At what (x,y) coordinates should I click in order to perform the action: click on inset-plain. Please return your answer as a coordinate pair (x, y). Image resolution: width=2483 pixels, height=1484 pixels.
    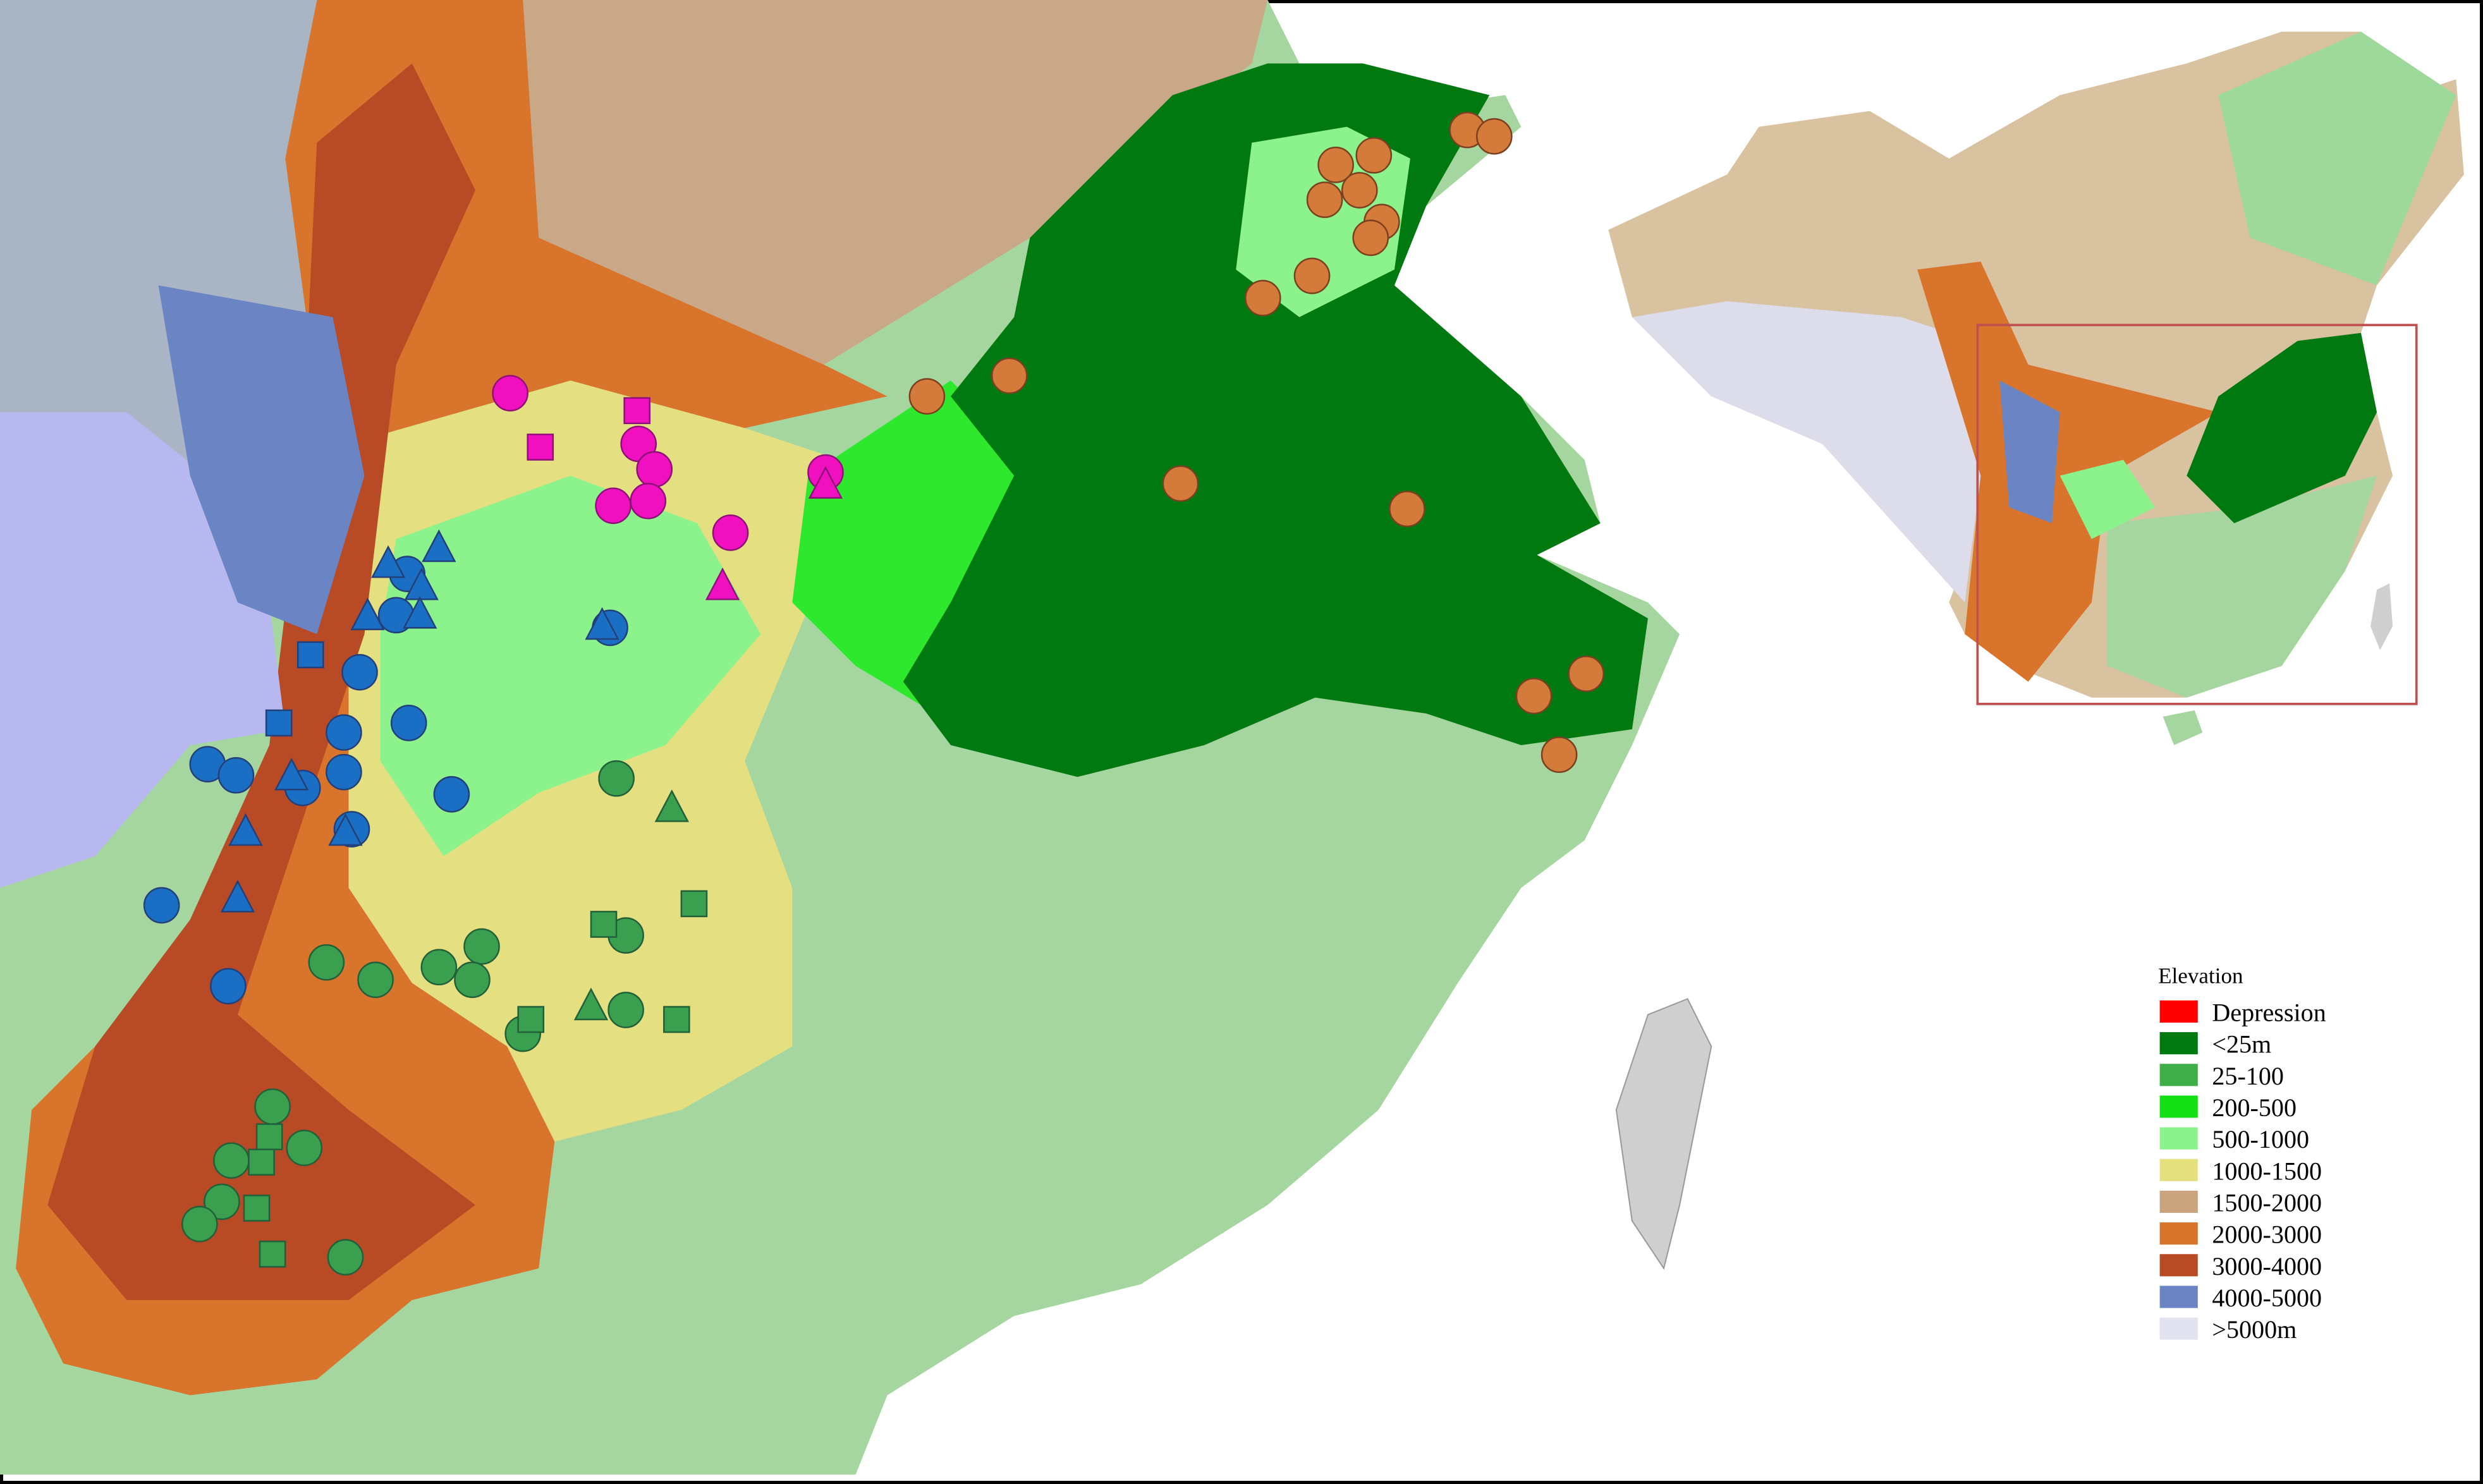
    Looking at the image, I should click on (2282, 427).